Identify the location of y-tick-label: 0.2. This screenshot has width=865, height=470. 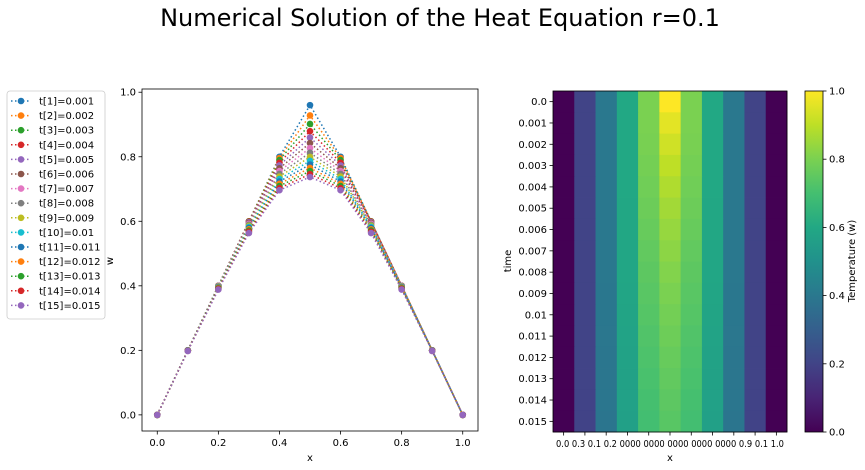
(128, 351).